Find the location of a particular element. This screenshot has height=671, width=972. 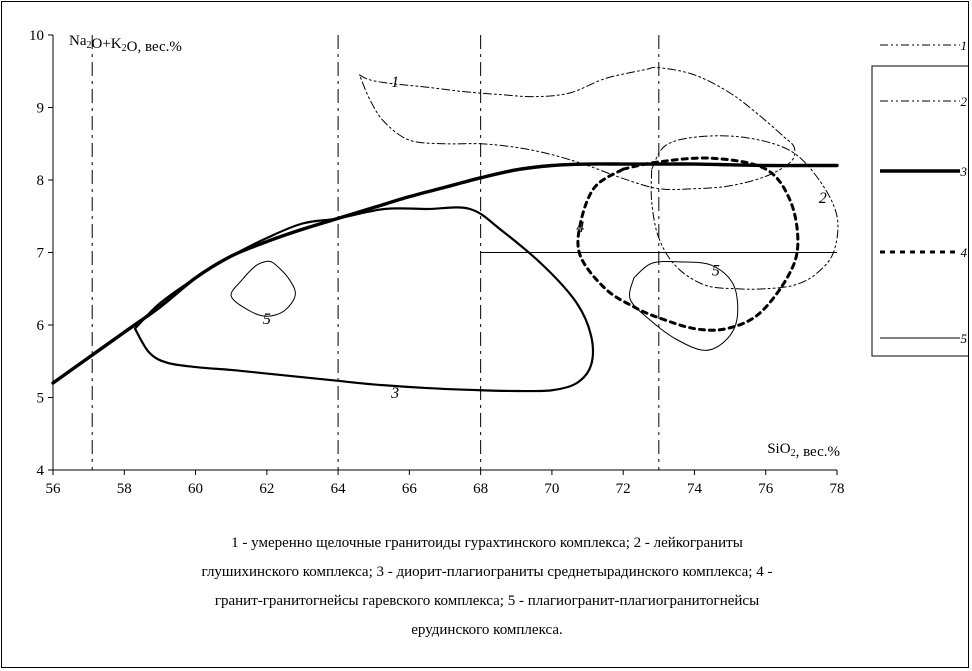

x-tick-label: 76 is located at coordinates (766, 489).